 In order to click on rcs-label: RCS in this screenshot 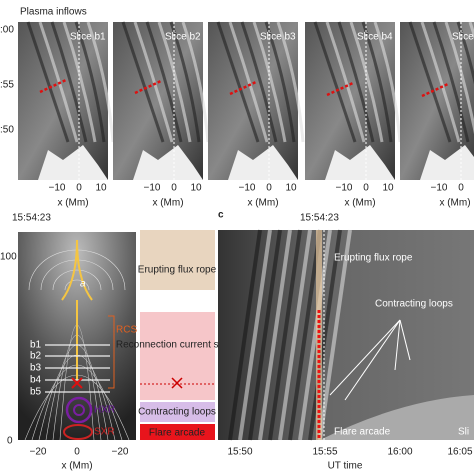, I will do `click(126, 330)`.